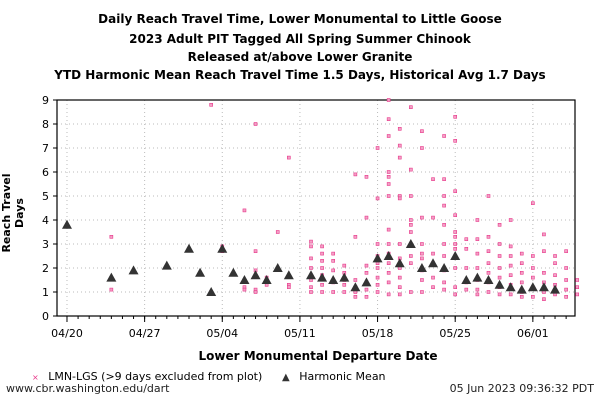  I want to click on triangle-marker-icon: ▲, so click(286, 377).